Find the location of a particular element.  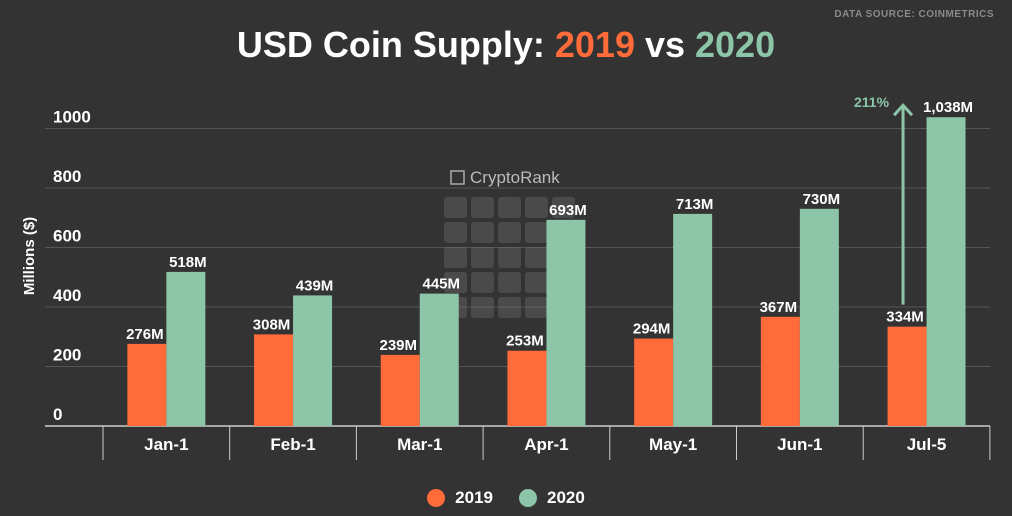

data-label-2019: 367M is located at coordinates (779, 307).